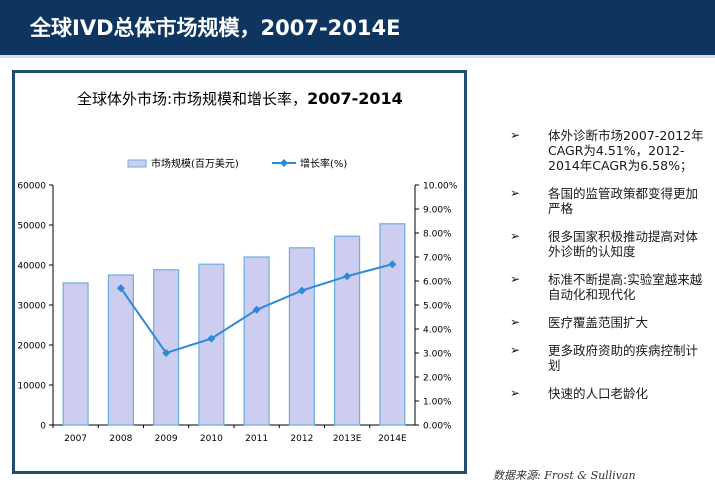  Describe the element at coordinates (437, 331) in the screenshot. I see `right-axis-tick-label: 4.00%` at that location.